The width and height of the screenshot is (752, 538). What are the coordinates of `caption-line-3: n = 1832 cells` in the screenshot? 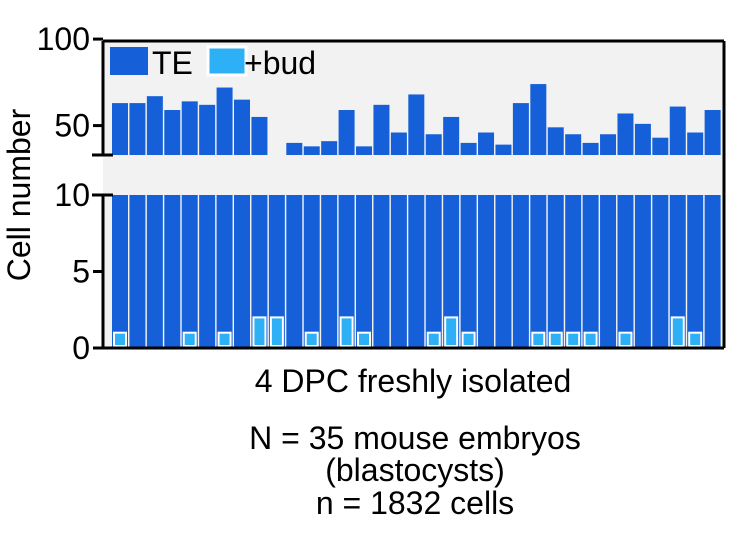 It's located at (415, 503).